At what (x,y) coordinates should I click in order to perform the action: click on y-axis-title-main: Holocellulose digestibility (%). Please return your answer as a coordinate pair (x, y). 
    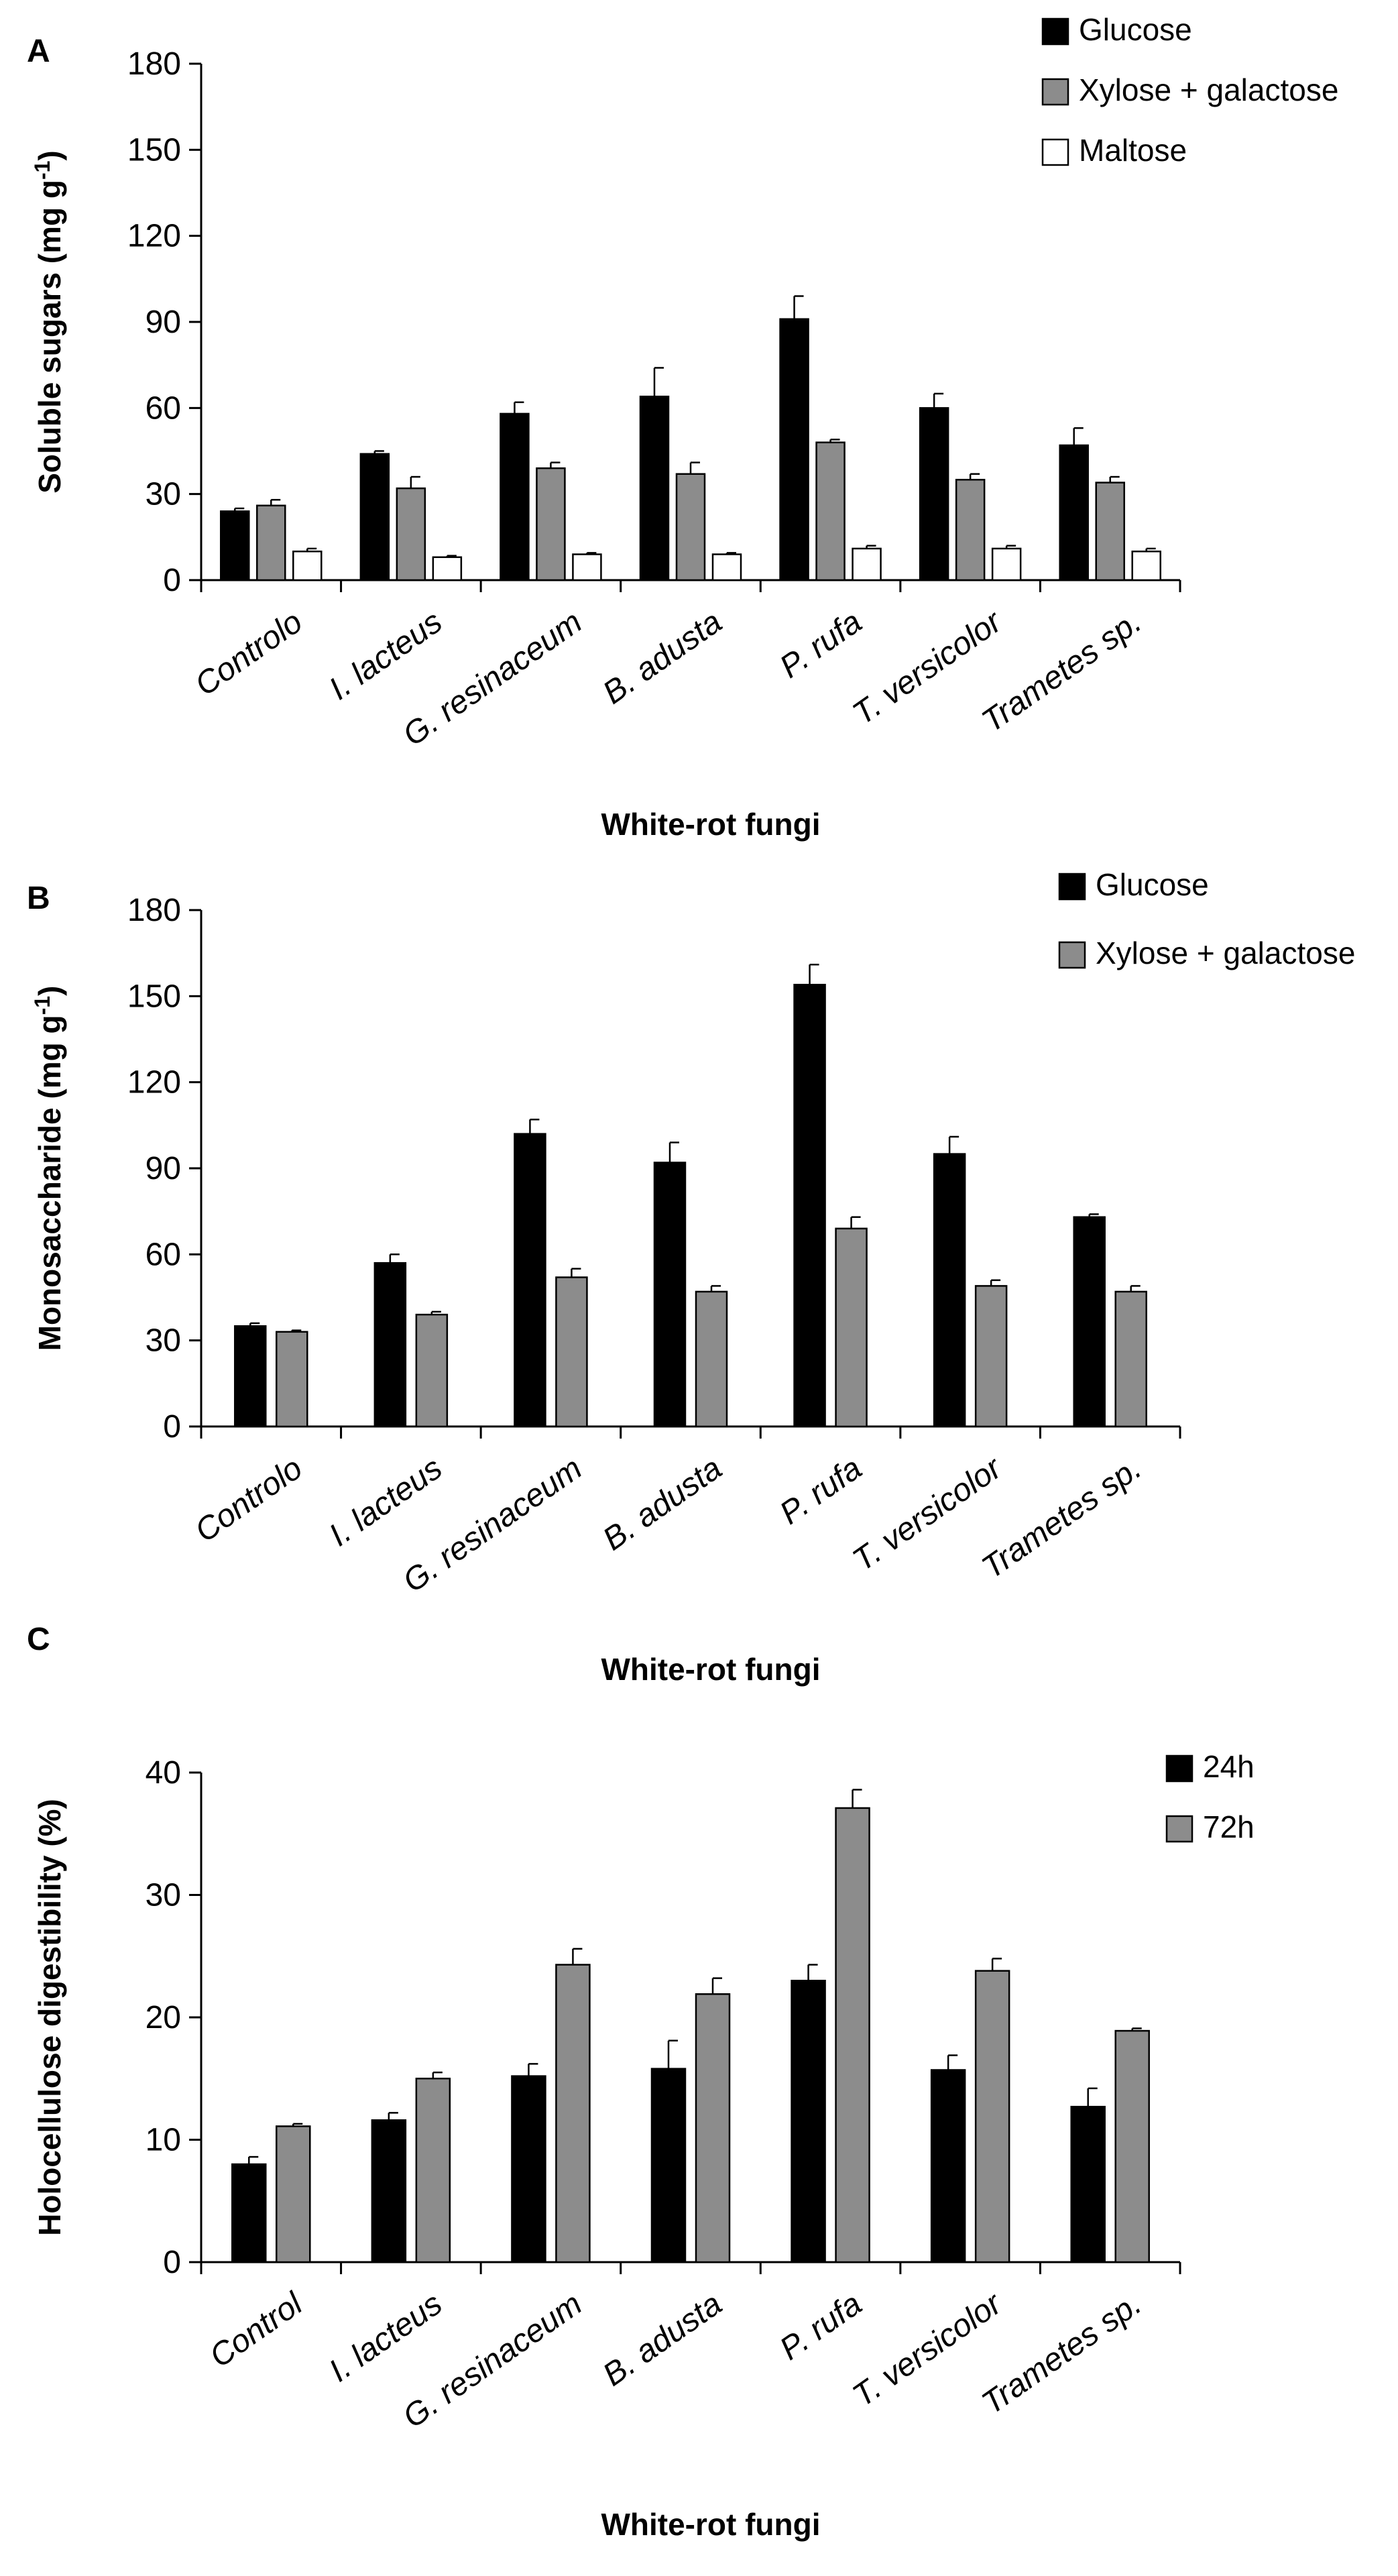
    Looking at the image, I should click on (49, 2017).